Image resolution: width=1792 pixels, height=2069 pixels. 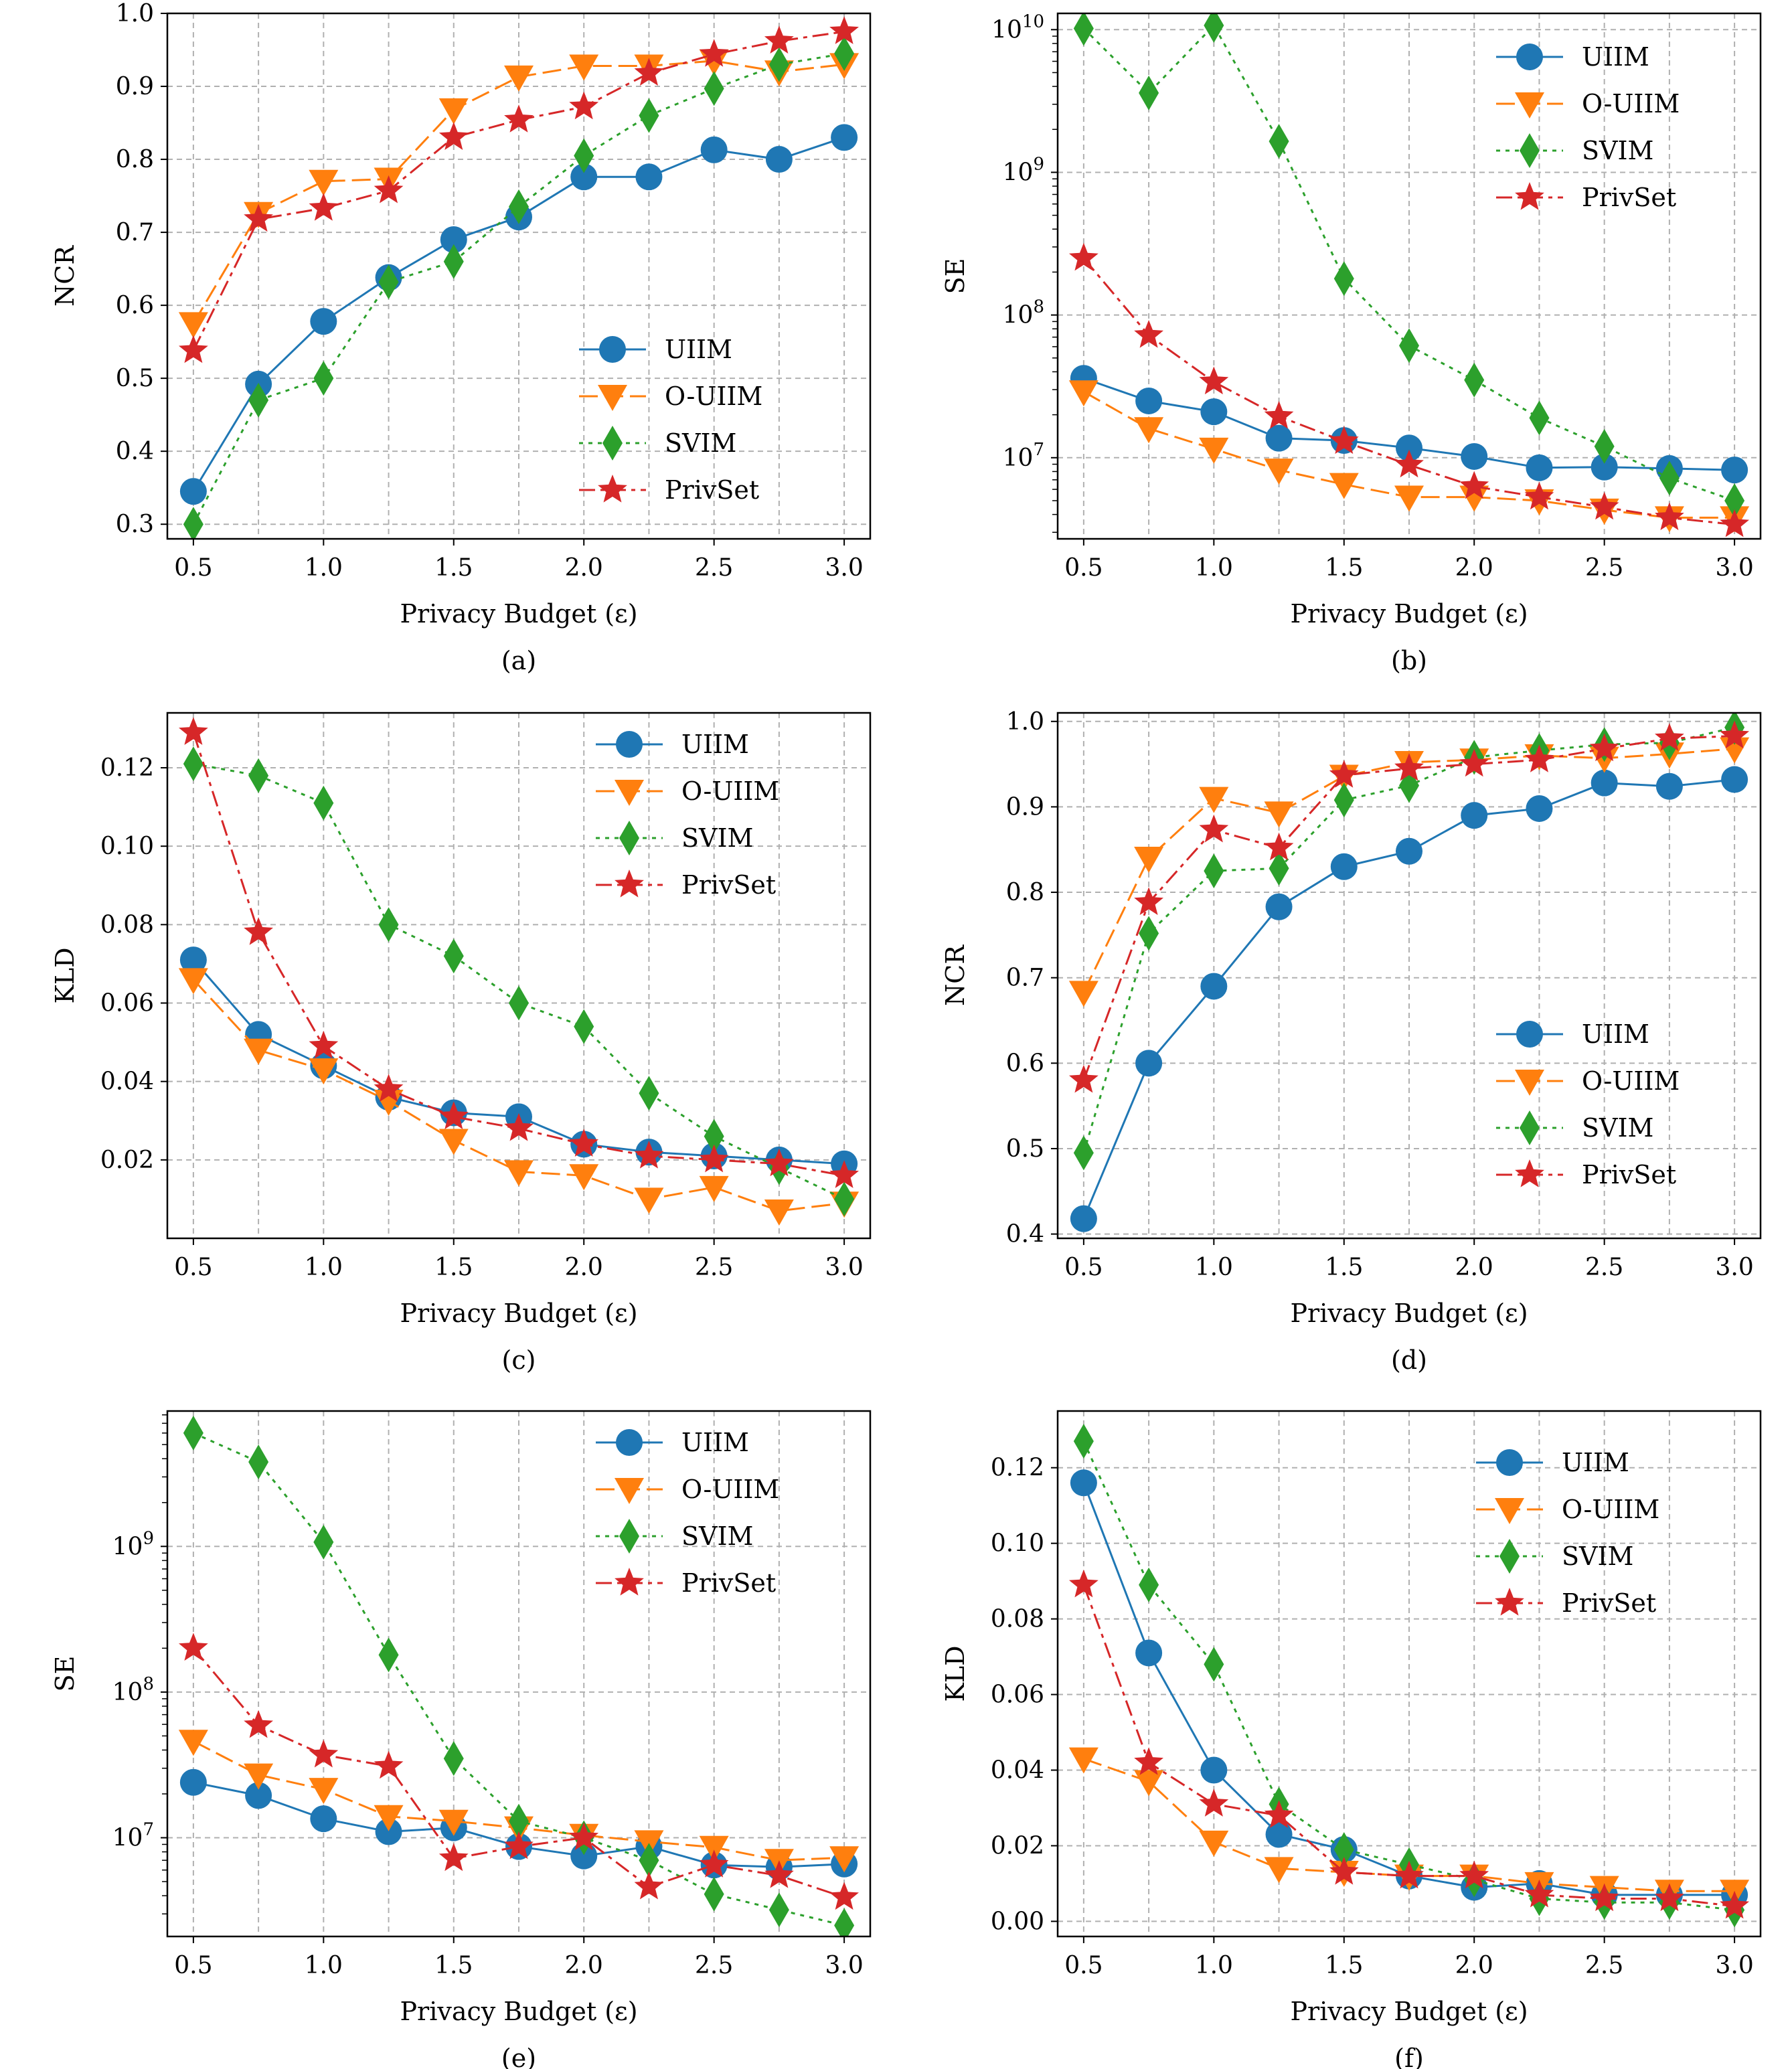 I want to click on y-axis-label: NCR, so click(x=65, y=276).